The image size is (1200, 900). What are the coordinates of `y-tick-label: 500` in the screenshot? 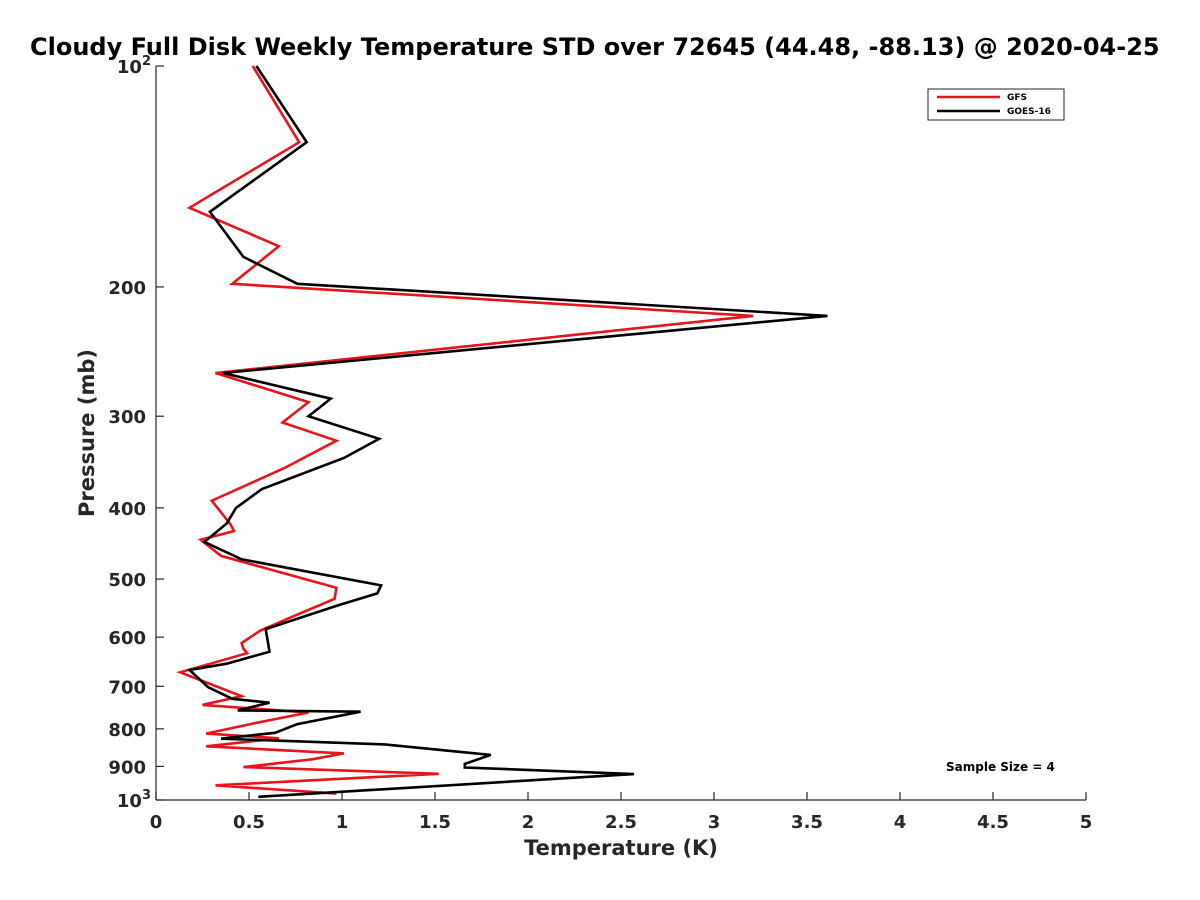 It's located at (127, 580).